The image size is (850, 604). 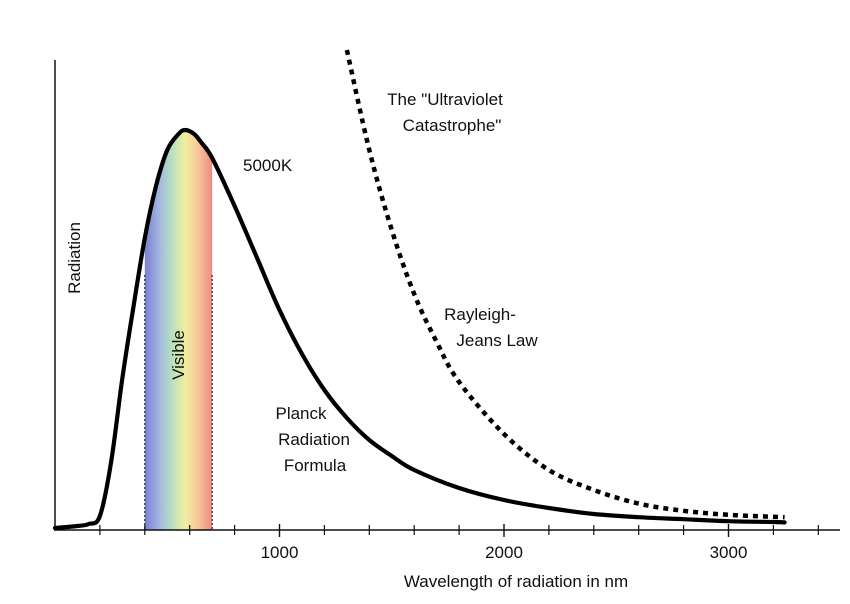 I want to click on planck-label-line3: Formula, so click(x=315, y=465).